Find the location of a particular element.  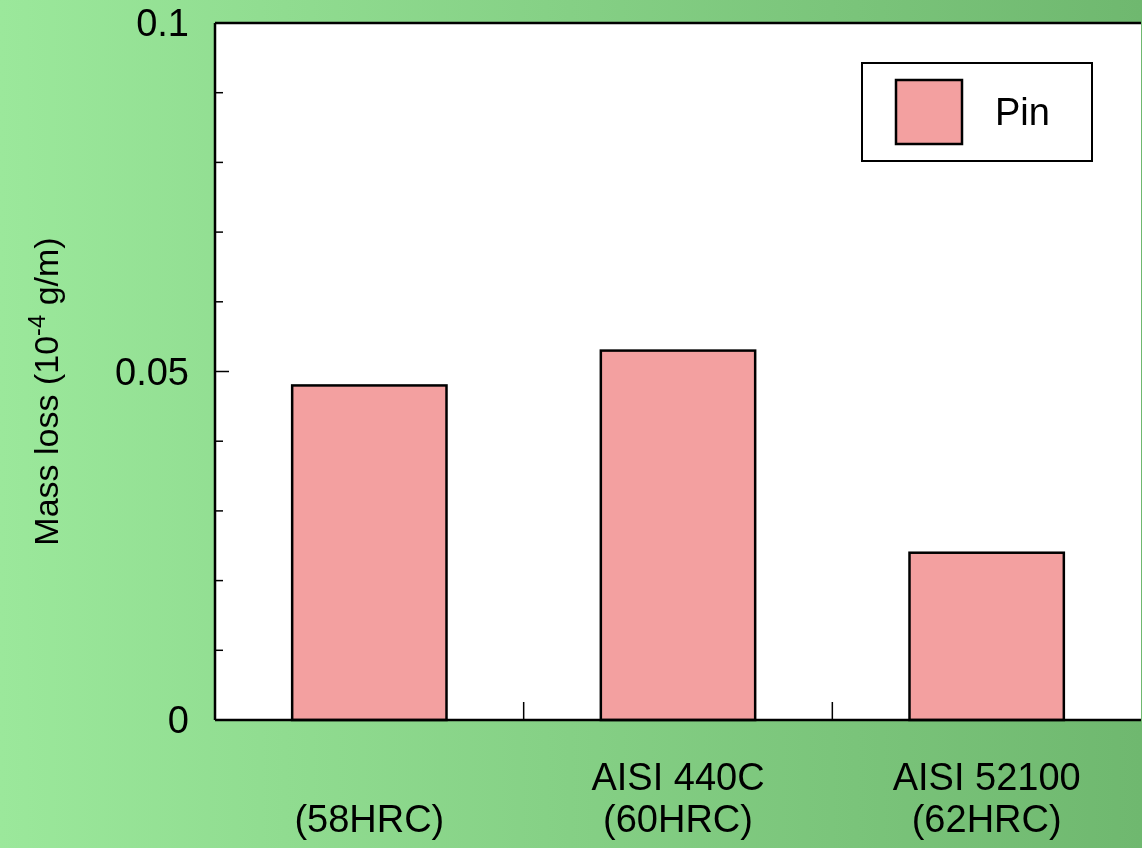

x-tick-label: (58HRC) is located at coordinates (369, 819).